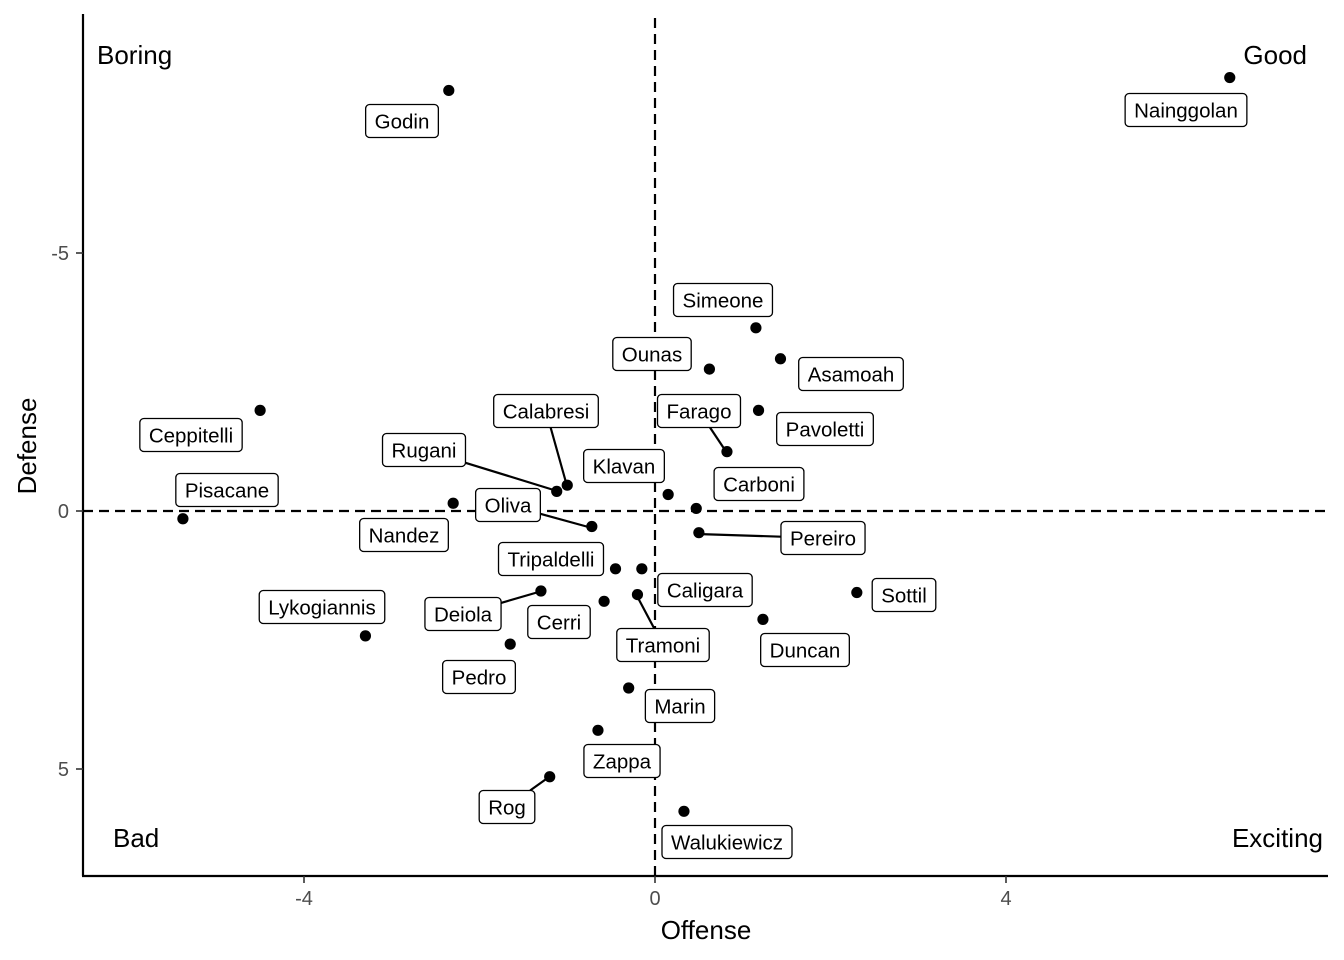  I want to click on quadrant-label-bad: Bad, so click(136, 838).